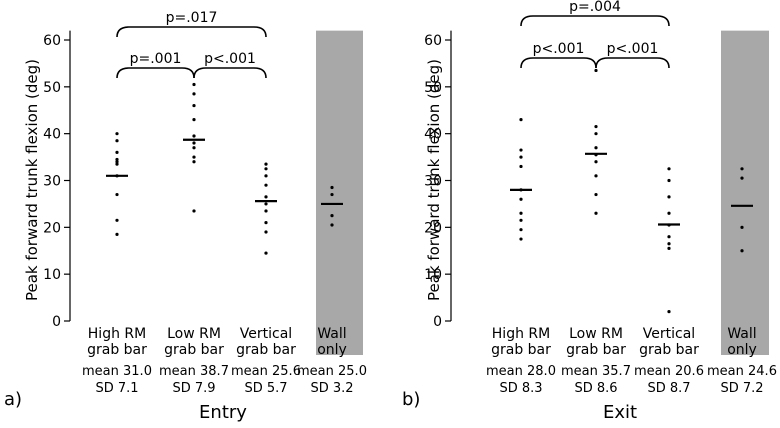  Describe the element at coordinates (117, 371) in the screenshot. I see `stat-label: mean 31.0` at that location.